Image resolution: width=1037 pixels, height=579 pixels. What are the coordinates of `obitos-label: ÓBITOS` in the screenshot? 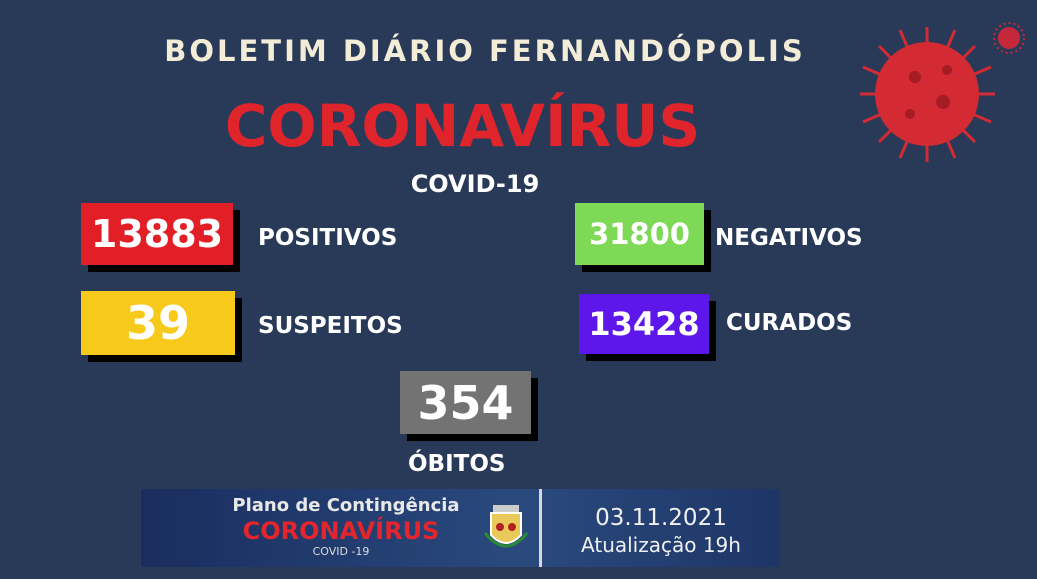 It's located at (457, 464).